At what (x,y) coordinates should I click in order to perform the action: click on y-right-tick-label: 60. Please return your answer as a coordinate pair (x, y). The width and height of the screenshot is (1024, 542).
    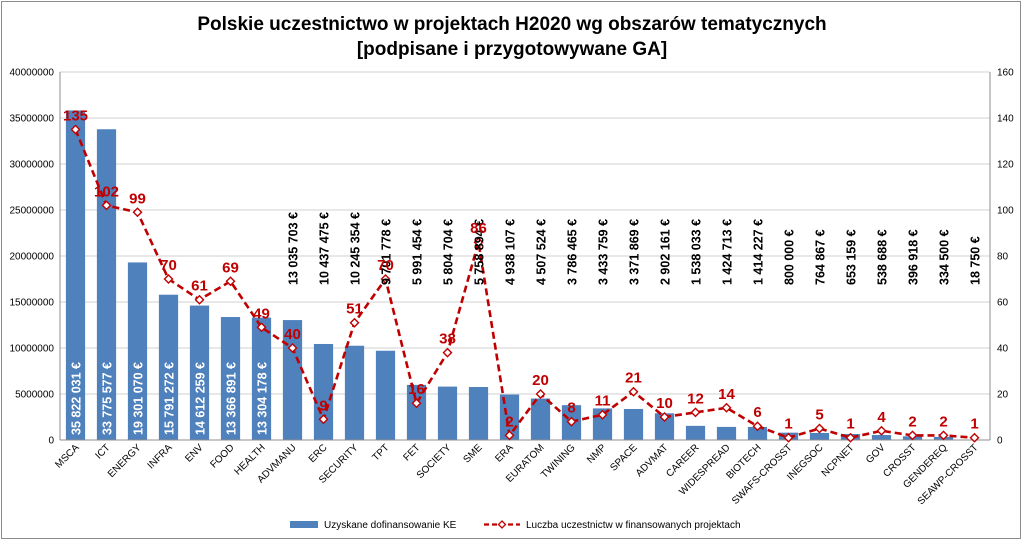
    Looking at the image, I should click on (1003, 303).